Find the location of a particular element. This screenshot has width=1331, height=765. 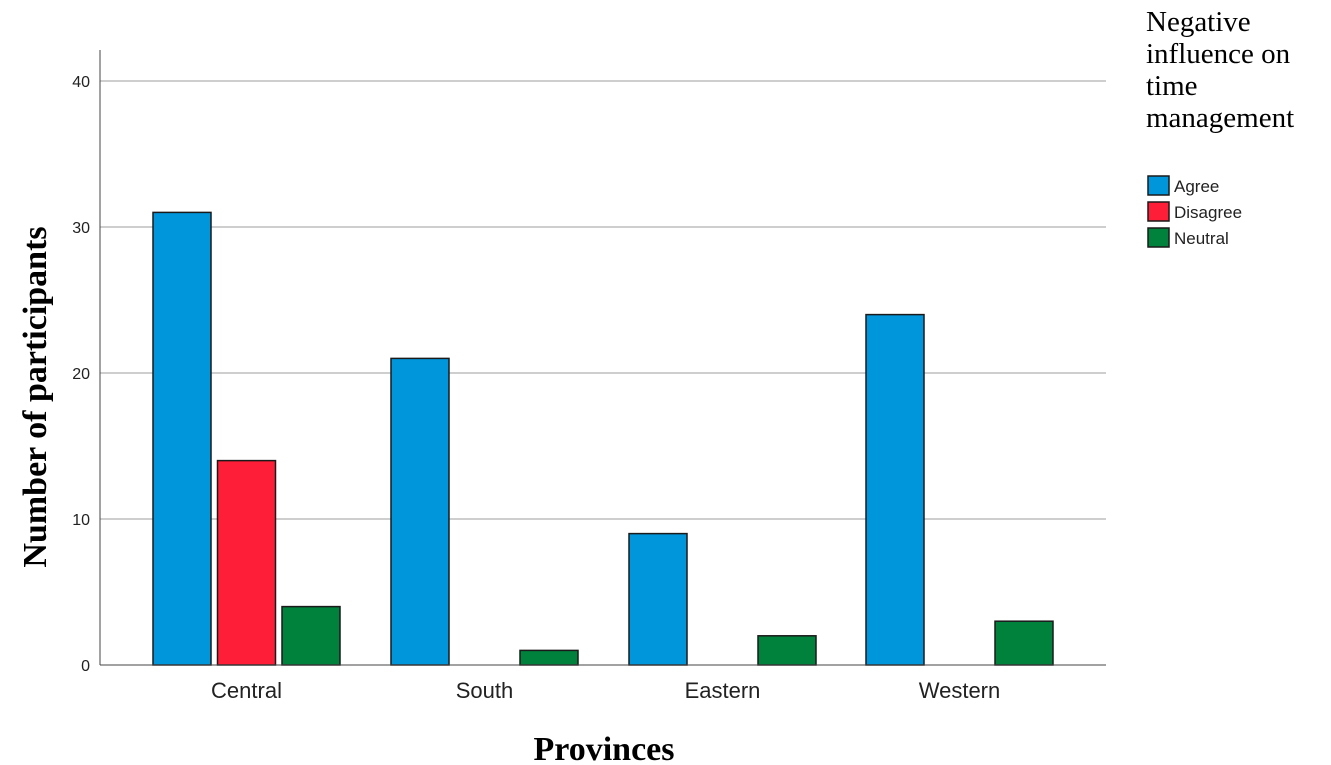

legend-items: Agree Disagree Neutral is located at coordinates (1195, 212).